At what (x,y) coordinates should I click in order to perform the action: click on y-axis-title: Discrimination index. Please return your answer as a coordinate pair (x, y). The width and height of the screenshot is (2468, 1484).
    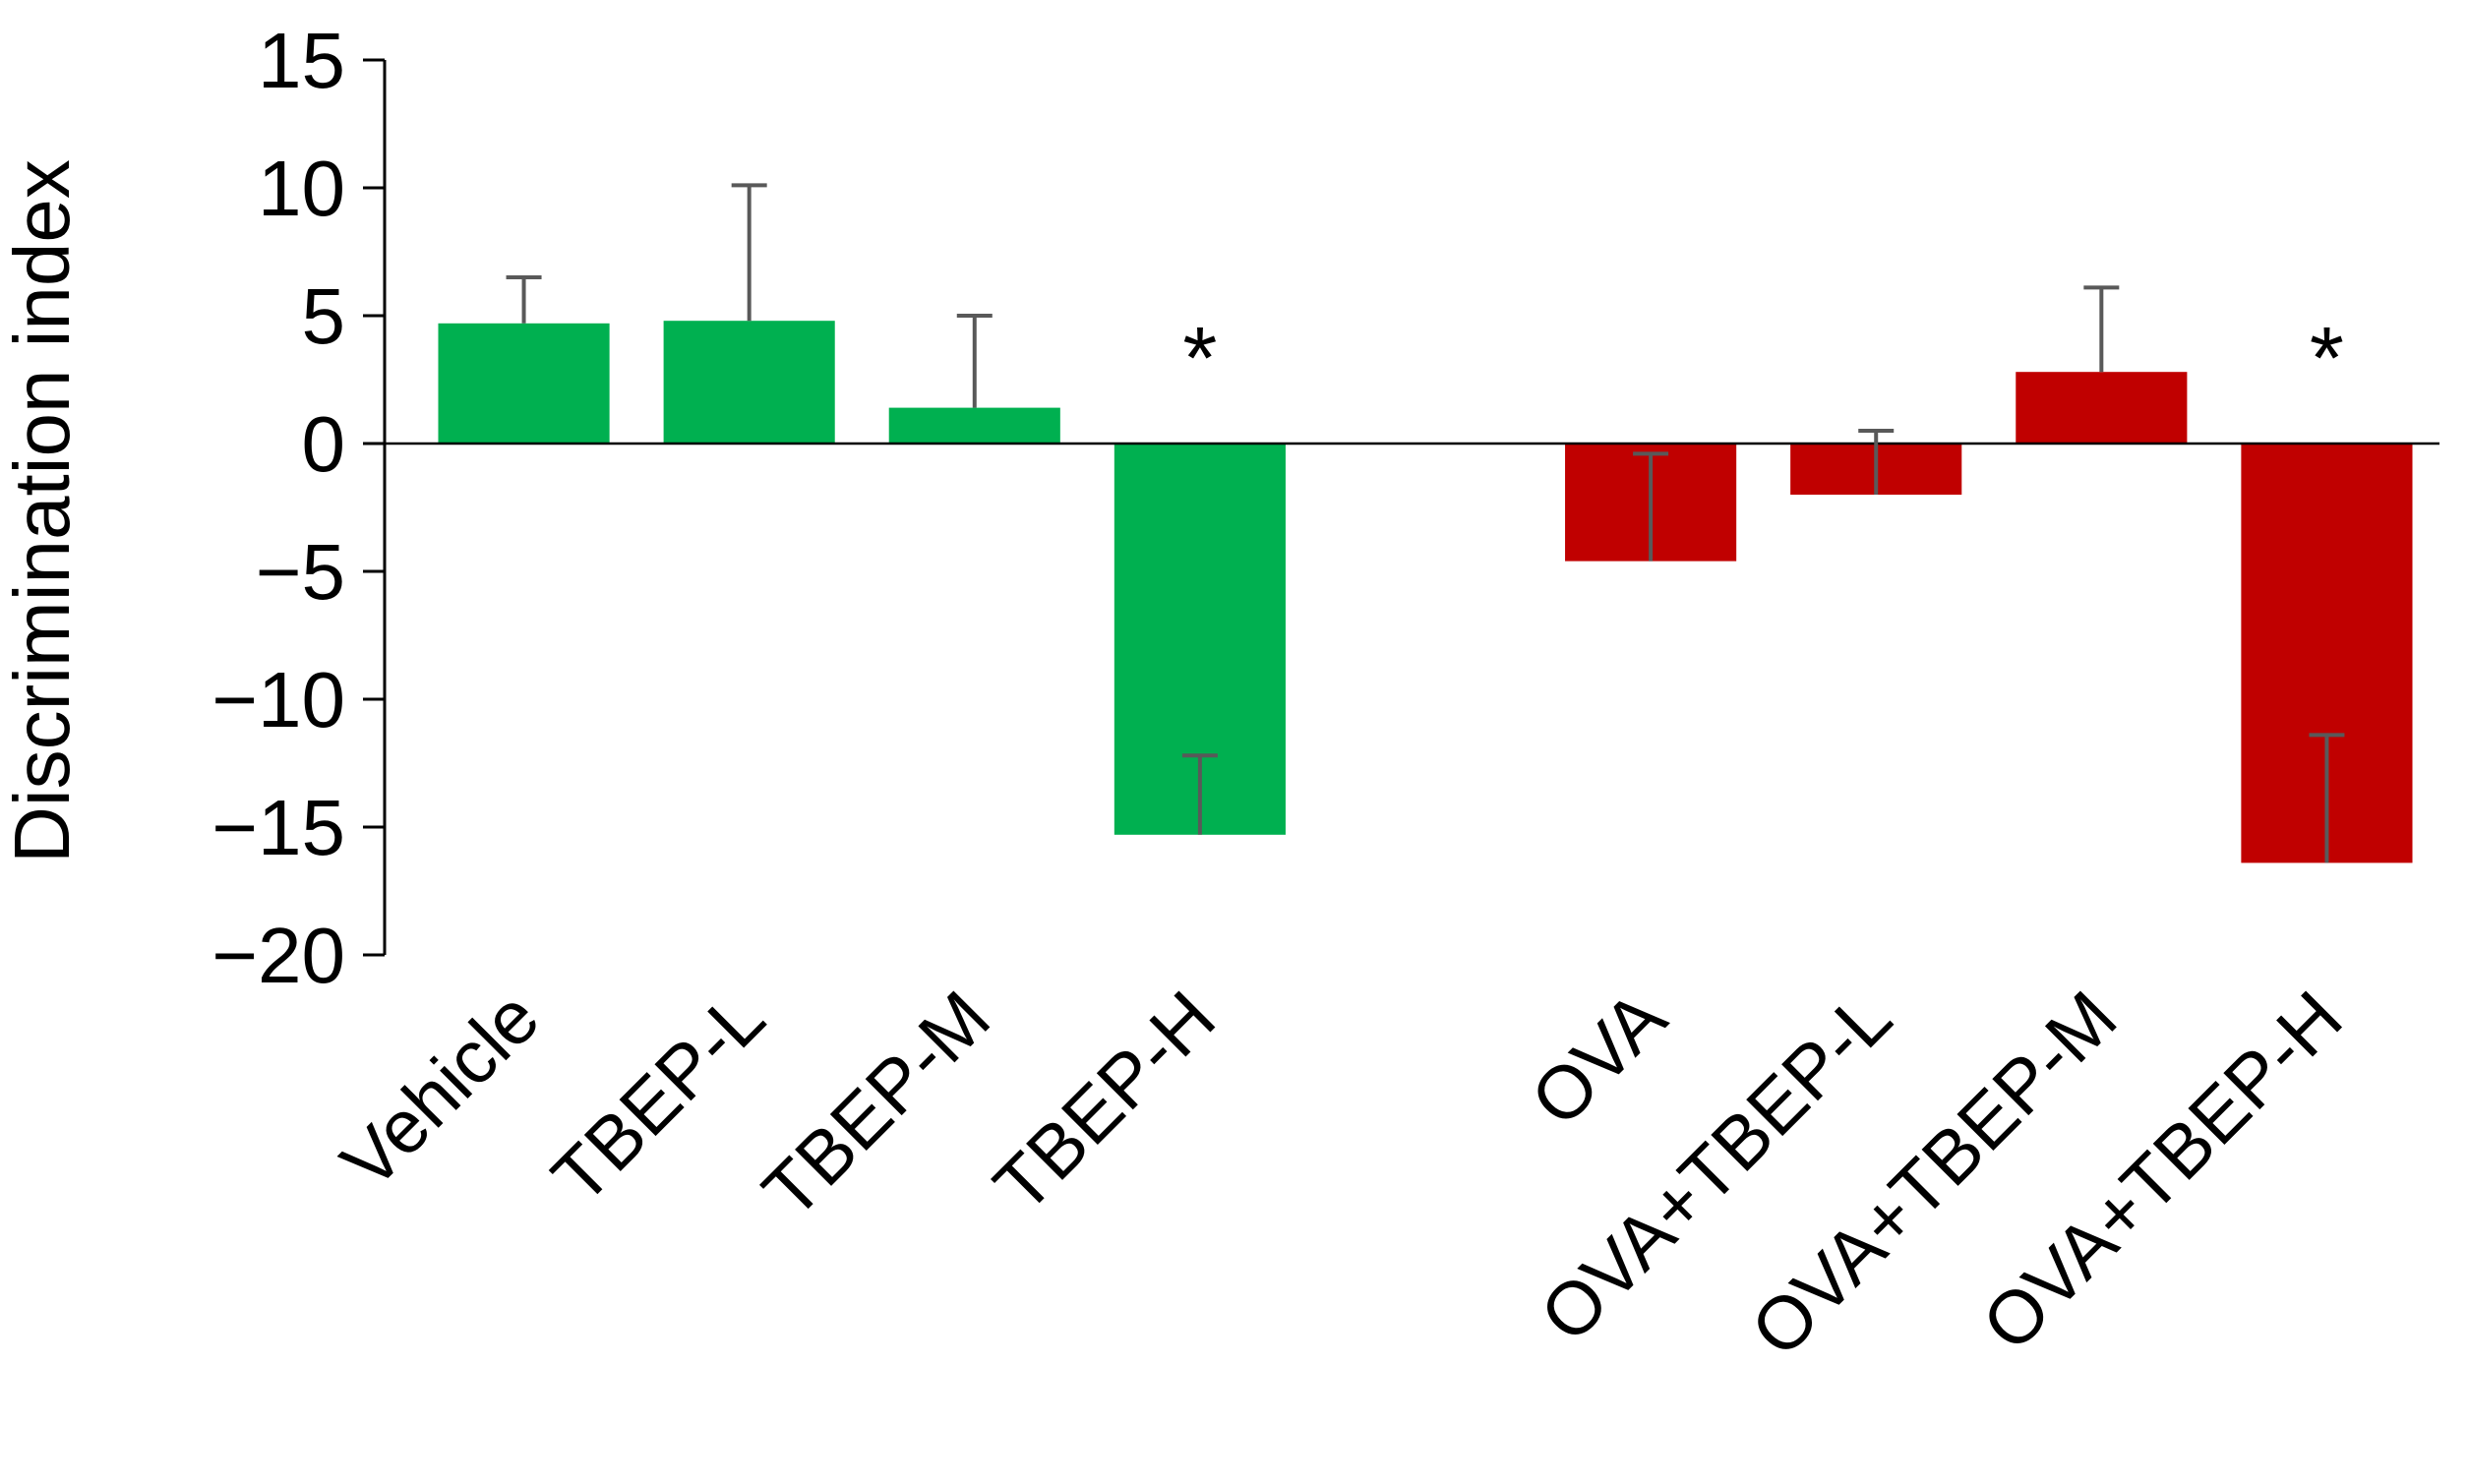
    Looking at the image, I should click on (43, 511).